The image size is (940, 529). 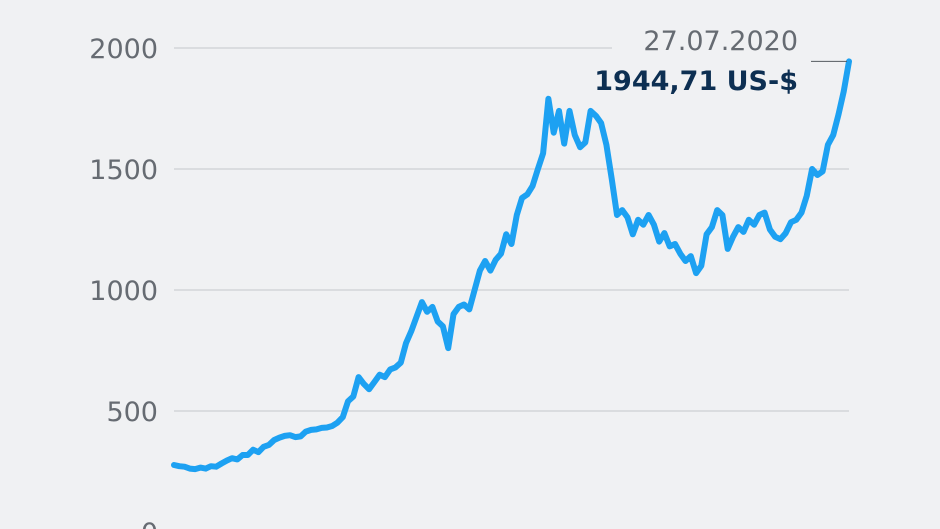 I want to click on y-axis-ticks: 0 500 1000 1500 2000, so click(x=123, y=281).